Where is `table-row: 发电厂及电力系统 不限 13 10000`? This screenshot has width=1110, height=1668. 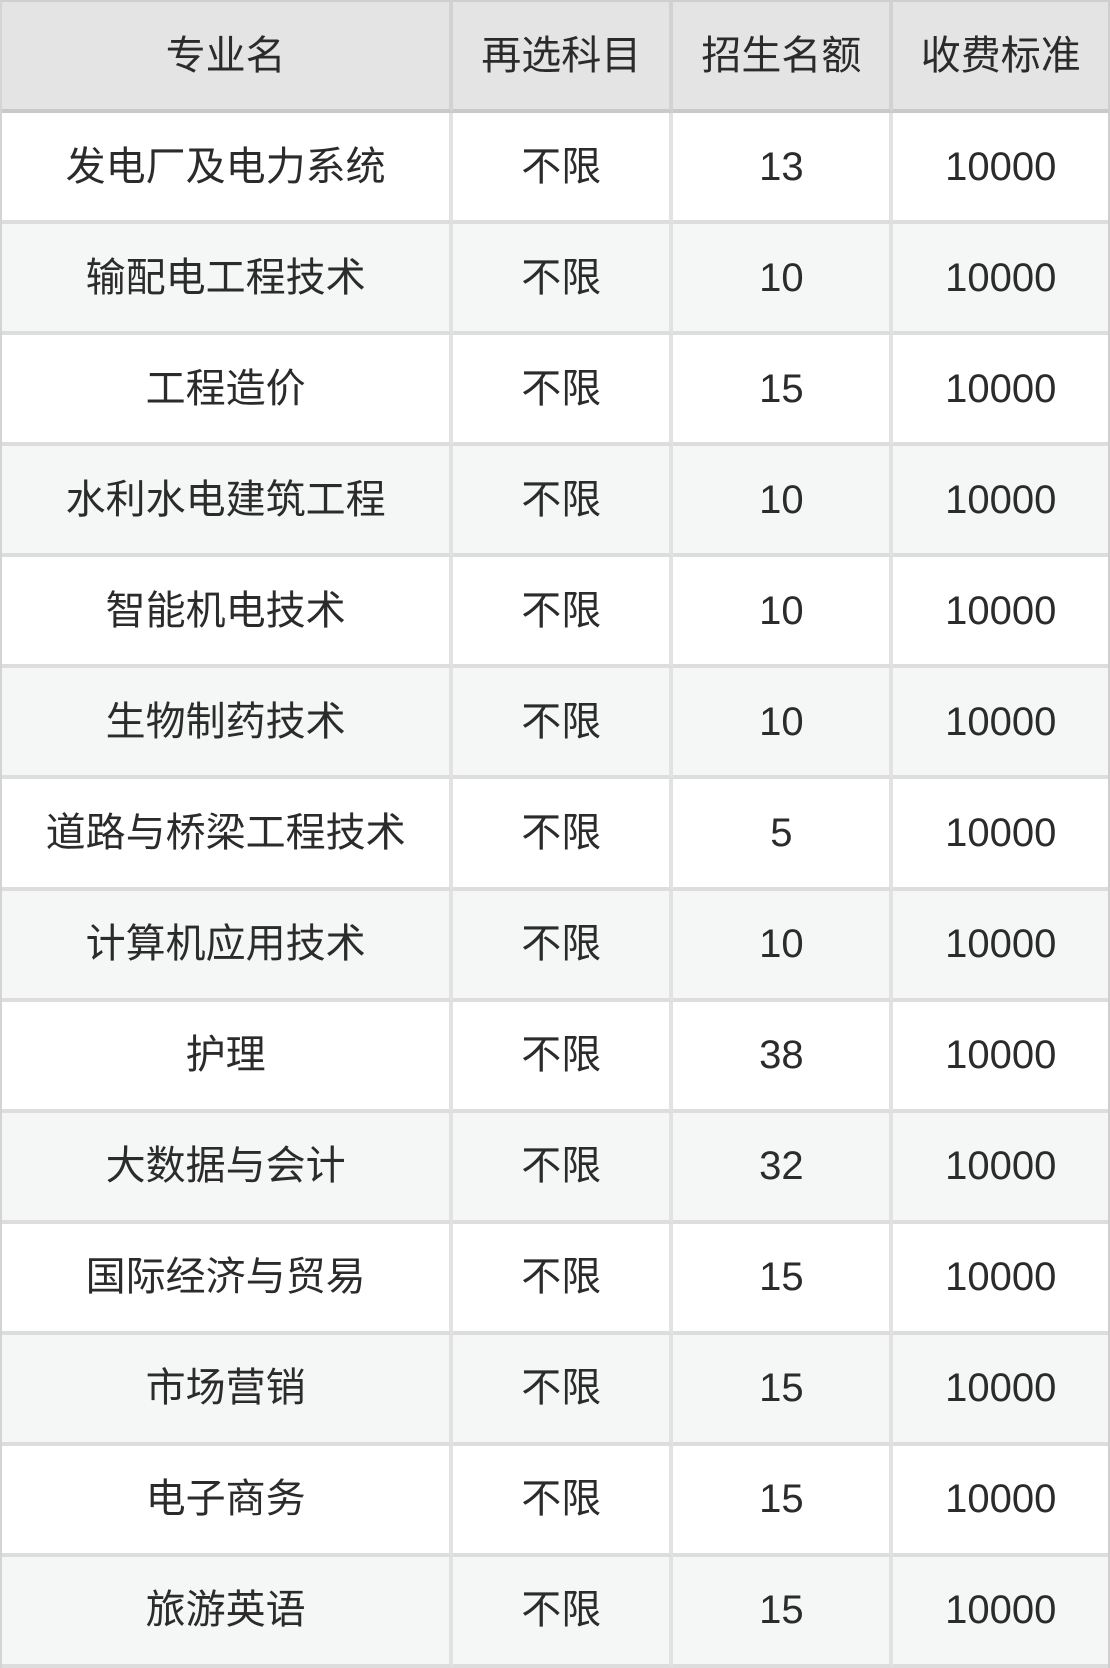 table-row: 发电厂及电力系统 不限 13 10000 is located at coordinates (555, 169).